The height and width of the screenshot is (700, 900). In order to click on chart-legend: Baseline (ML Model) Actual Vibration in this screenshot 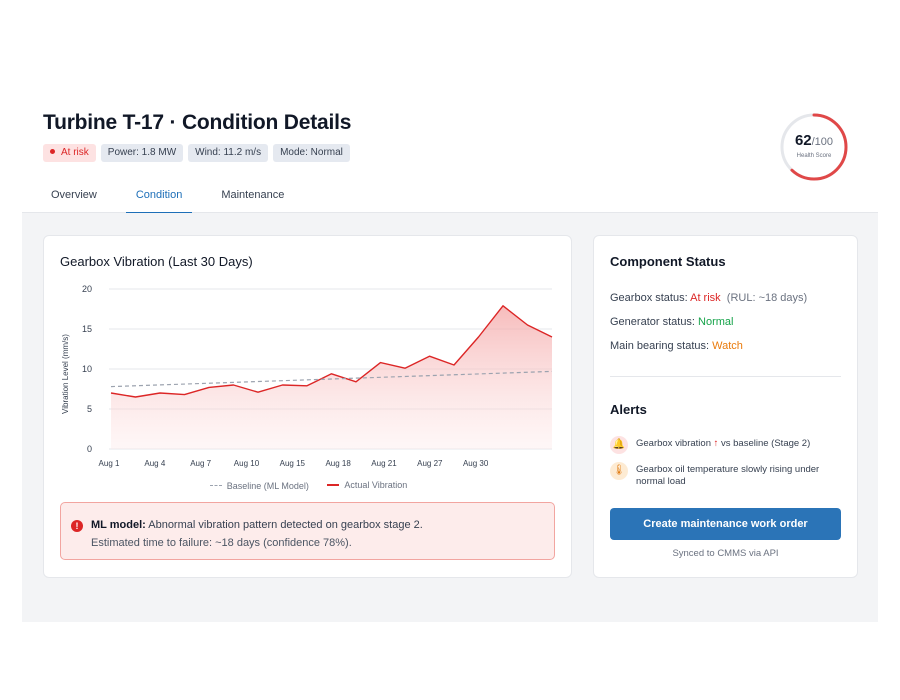, I will do `click(308, 484)`.